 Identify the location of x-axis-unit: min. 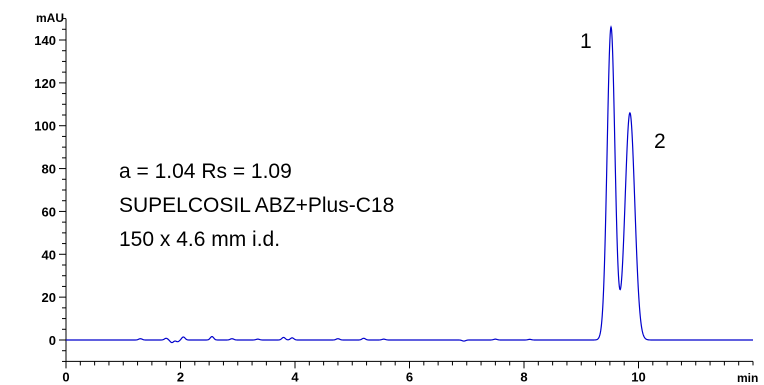
(747, 378).